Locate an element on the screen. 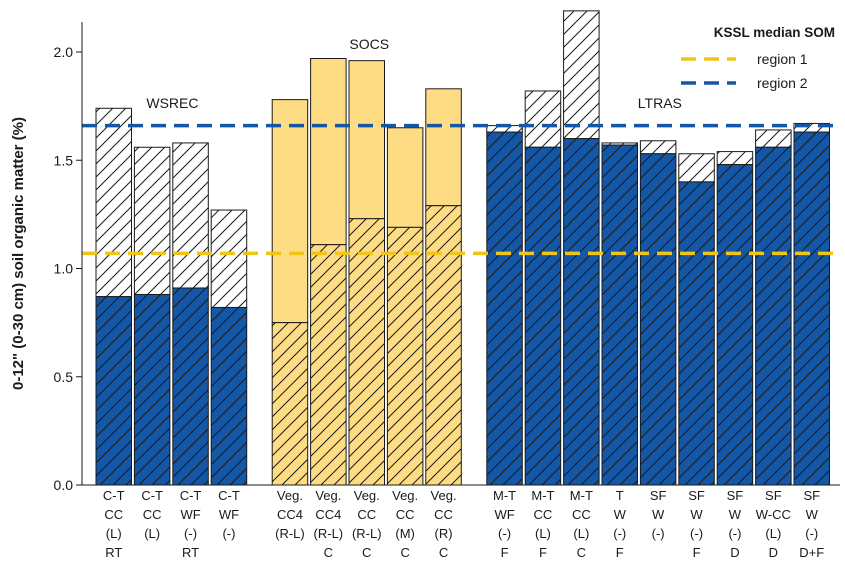  category-label-socs-3: Veg. CC (R-L) C is located at coordinates (367, 524).